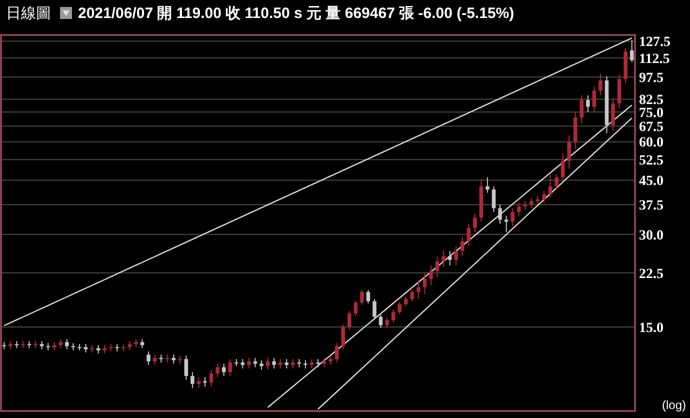 The image size is (690, 418). I want to click on y-tick-label: 22.5, so click(651, 274).